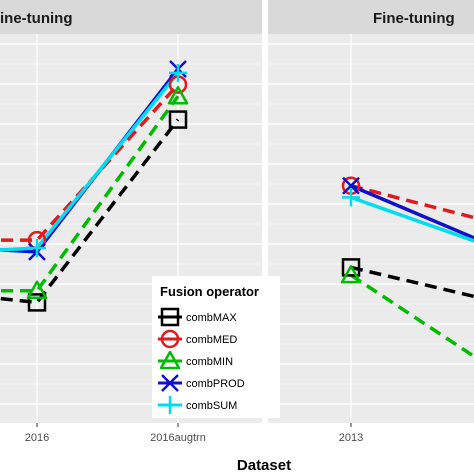 The image size is (474, 474). What do you see at coordinates (215, 384) in the screenshot?
I see `legend-label-combPROD: combPROD` at bounding box center [215, 384].